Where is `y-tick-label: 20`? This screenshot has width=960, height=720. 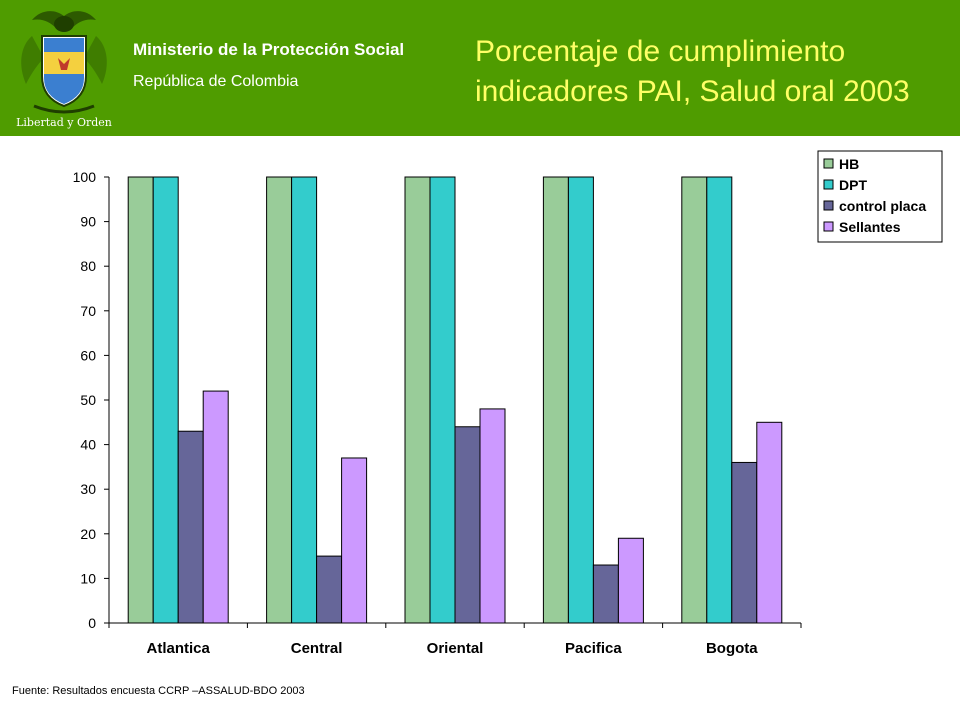
y-tick-label: 20 is located at coordinates (88, 534).